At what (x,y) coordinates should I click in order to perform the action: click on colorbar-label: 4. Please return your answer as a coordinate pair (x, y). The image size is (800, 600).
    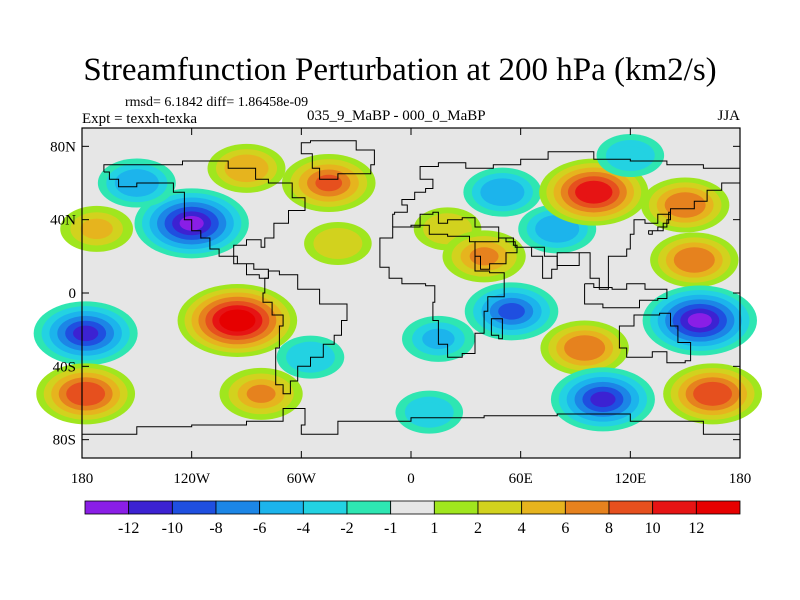
    Looking at the image, I should click on (522, 528).